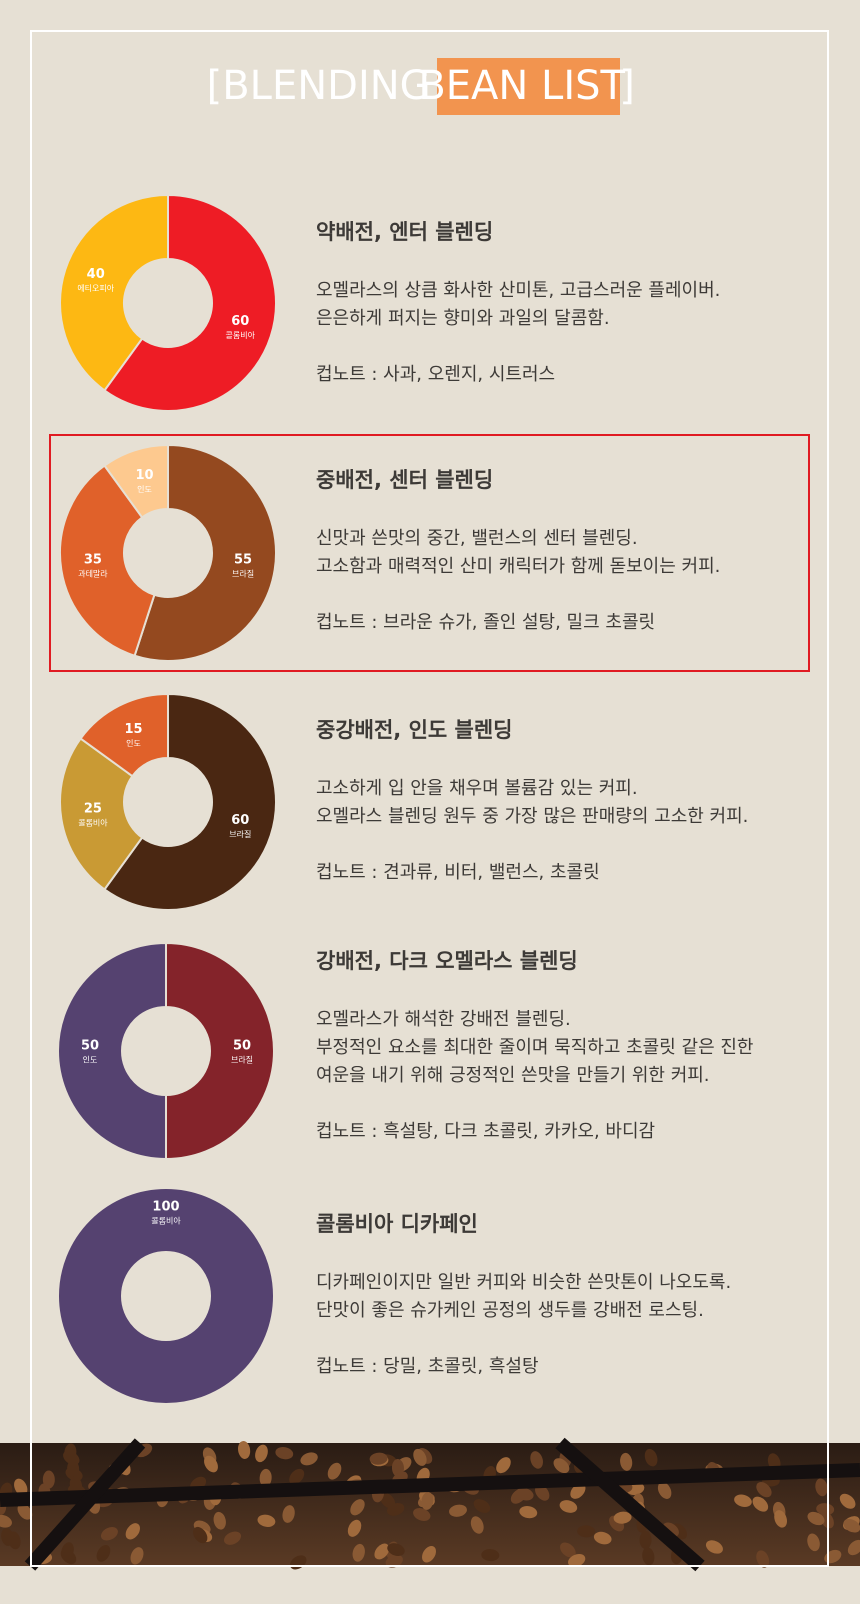  I want to click on cup-note: 컵노트 : 흑설탕, 다크 초콜릿, 카카오, 바디감, so click(485, 1131).